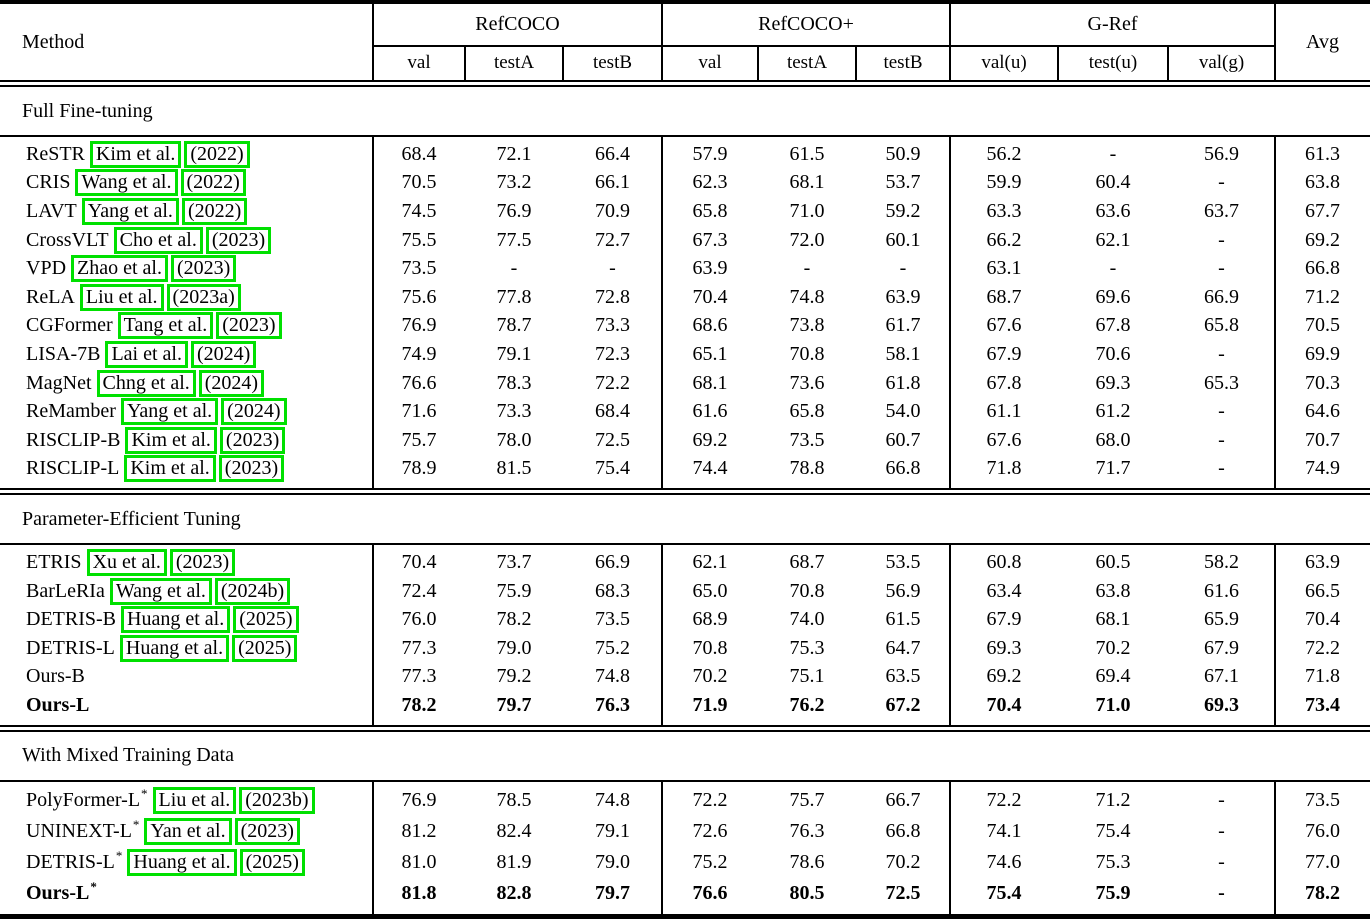 The image size is (1370, 921). What do you see at coordinates (419, 704) in the screenshot?
I see `value-cell: 78.2` at bounding box center [419, 704].